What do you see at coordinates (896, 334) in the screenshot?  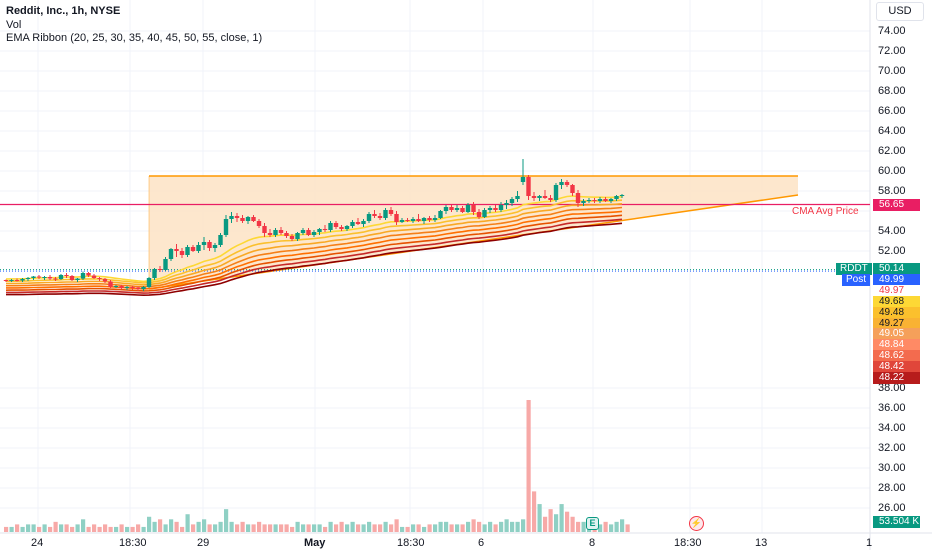 I see `ema-value-badge: 49.05` at bounding box center [896, 334].